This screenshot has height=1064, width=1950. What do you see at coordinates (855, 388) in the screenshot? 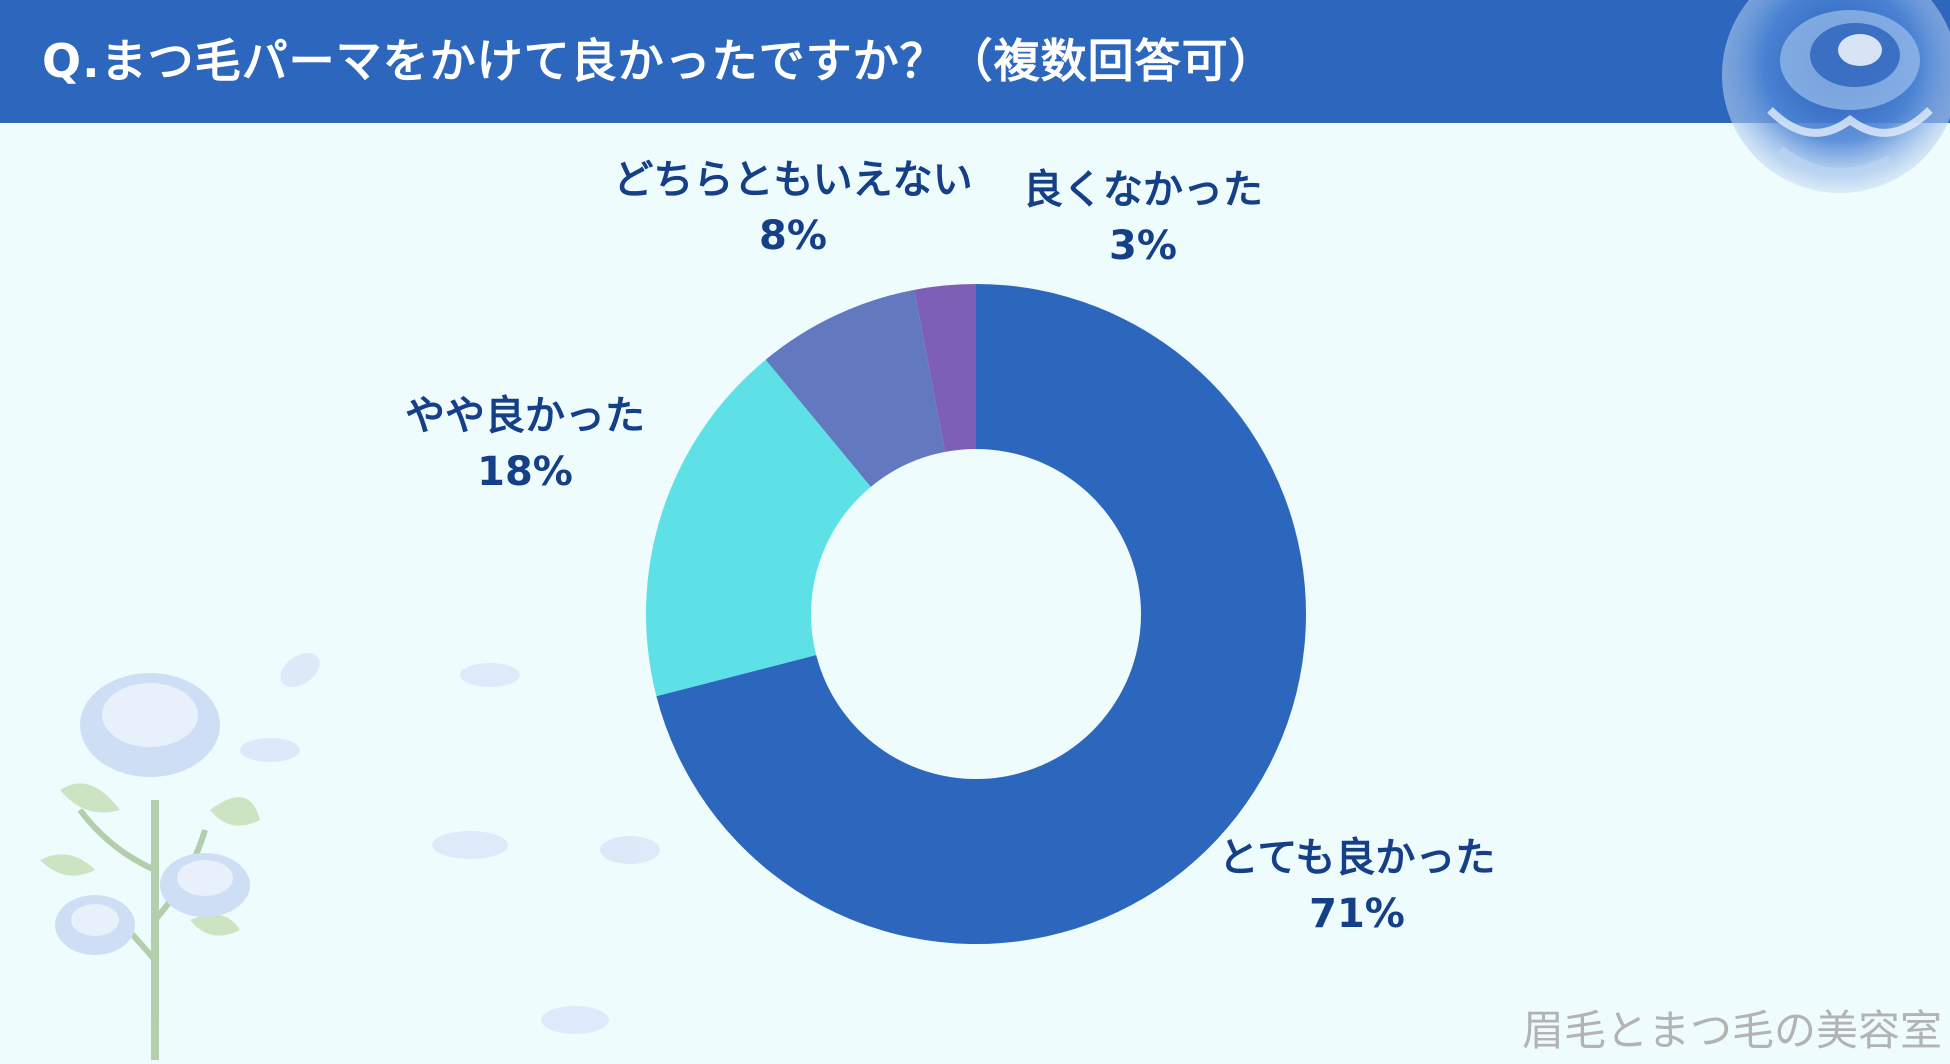
I see `donut-slice-neutral` at bounding box center [855, 388].